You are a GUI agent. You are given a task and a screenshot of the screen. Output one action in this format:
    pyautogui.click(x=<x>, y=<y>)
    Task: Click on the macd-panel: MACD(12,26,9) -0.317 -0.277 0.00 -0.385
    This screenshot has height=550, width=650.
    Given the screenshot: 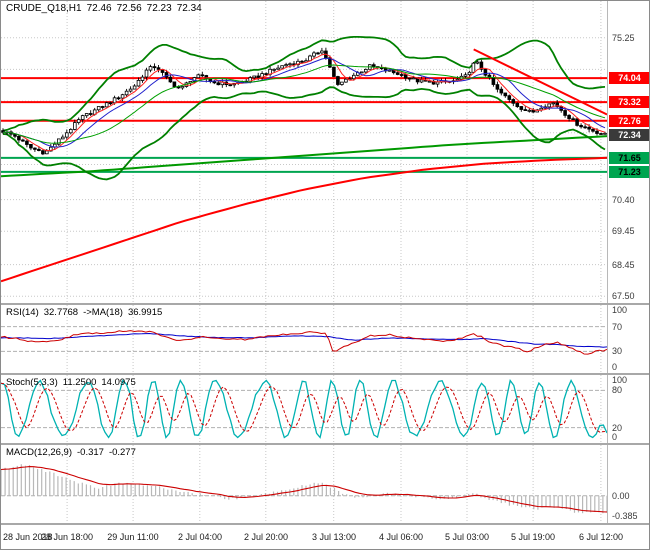 What is the action you would take?
    pyautogui.click(x=325, y=484)
    